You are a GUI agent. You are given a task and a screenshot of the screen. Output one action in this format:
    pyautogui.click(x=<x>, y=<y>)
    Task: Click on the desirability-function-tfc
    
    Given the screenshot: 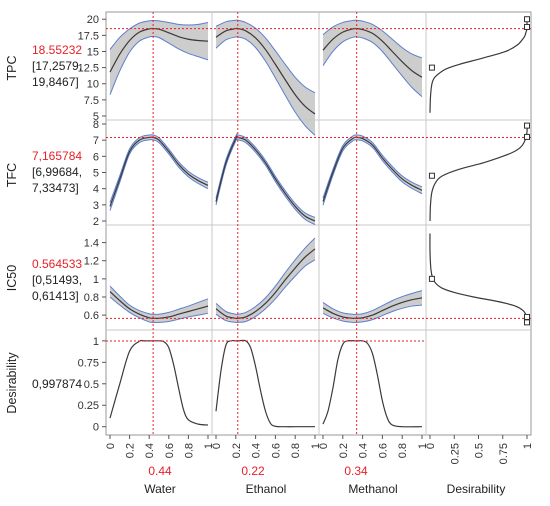 What is the action you would take?
    pyautogui.click(x=478, y=172)
    